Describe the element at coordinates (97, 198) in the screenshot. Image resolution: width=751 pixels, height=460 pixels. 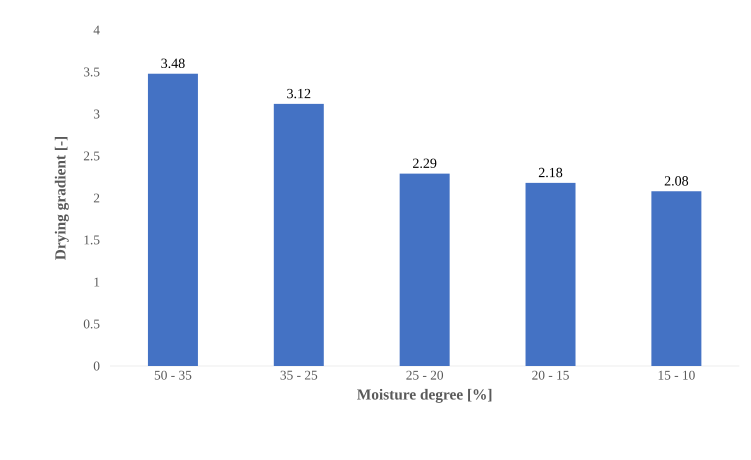
I see `y-tick-label: 2` at that location.